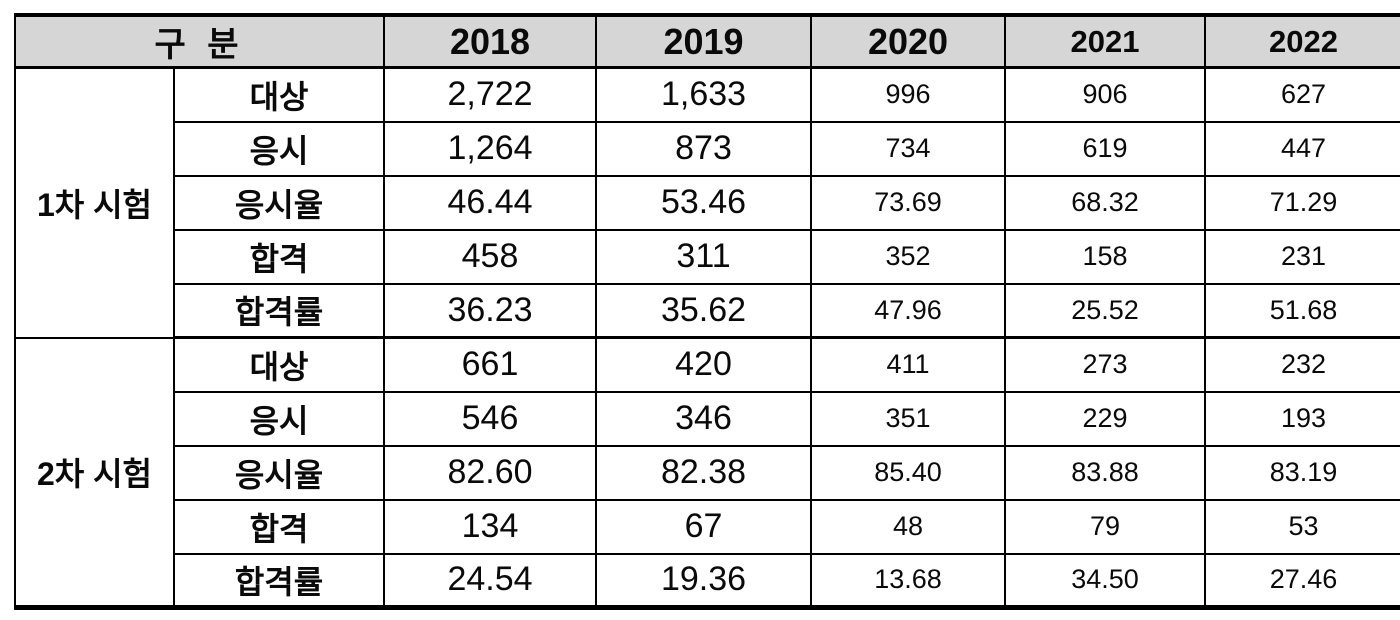  What do you see at coordinates (703, 581) in the screenshot?
I see `data-cell: 19.36` at bounding box center [703, 581].